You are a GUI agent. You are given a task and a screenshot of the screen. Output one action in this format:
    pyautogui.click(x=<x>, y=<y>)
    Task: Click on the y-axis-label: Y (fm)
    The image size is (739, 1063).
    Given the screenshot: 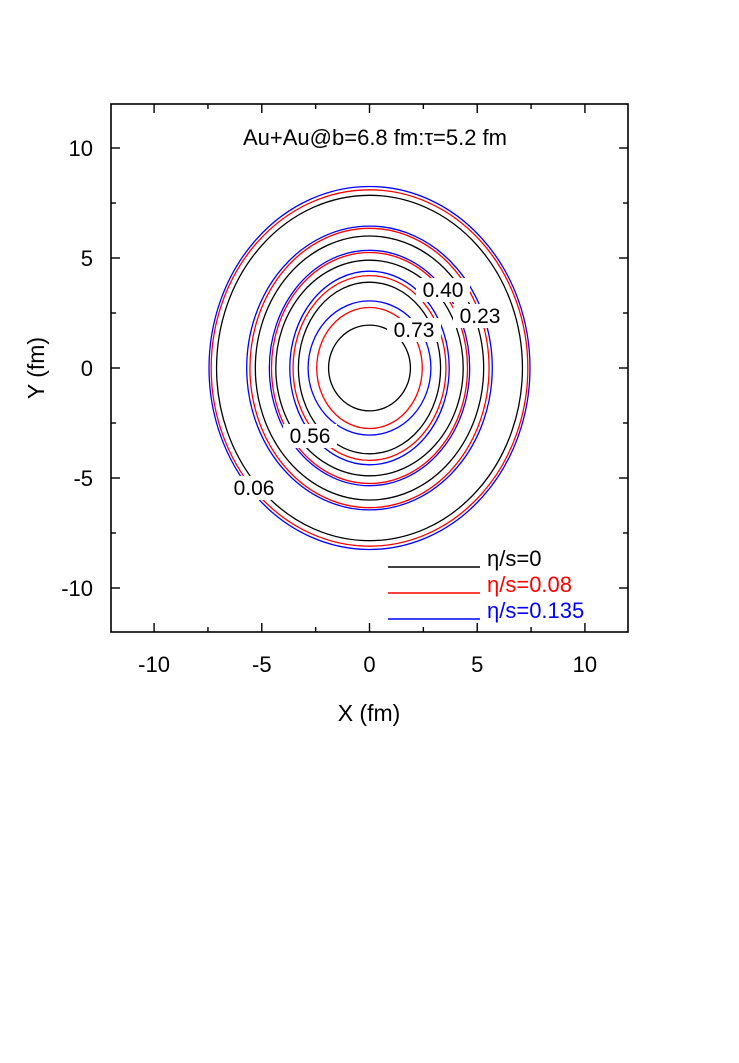 What is the action you would take?
    pyautogui.click(x=36, y=368)
    